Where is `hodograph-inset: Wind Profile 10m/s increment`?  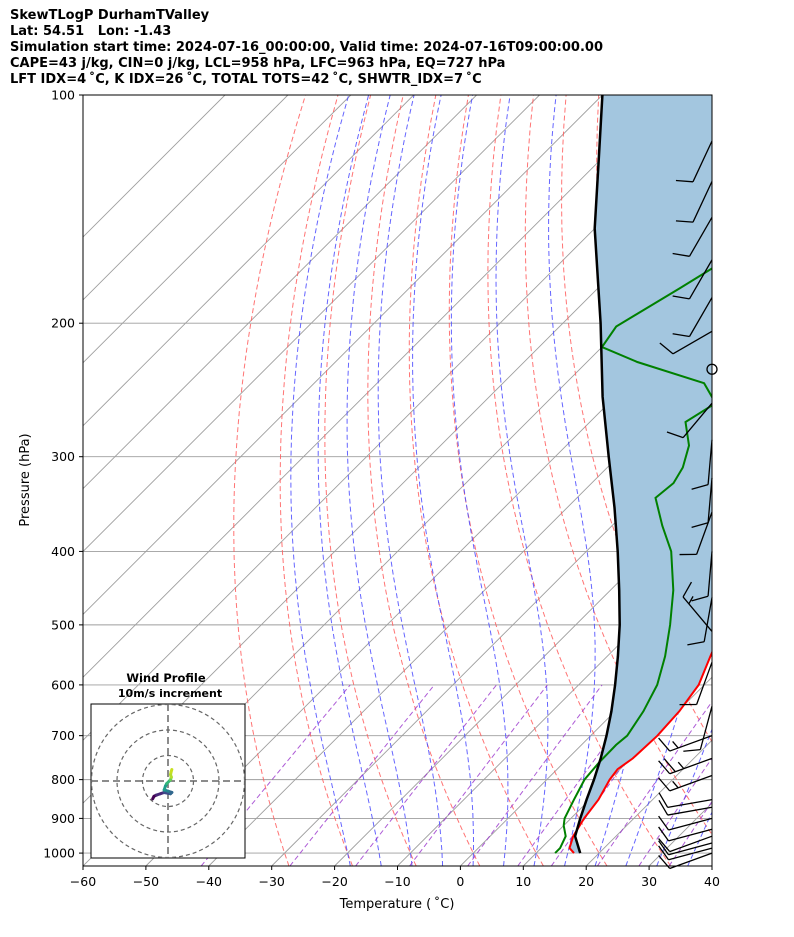 hodograph-inset: Wind Profile 10m/s increment is located at coordinates (168, 765).